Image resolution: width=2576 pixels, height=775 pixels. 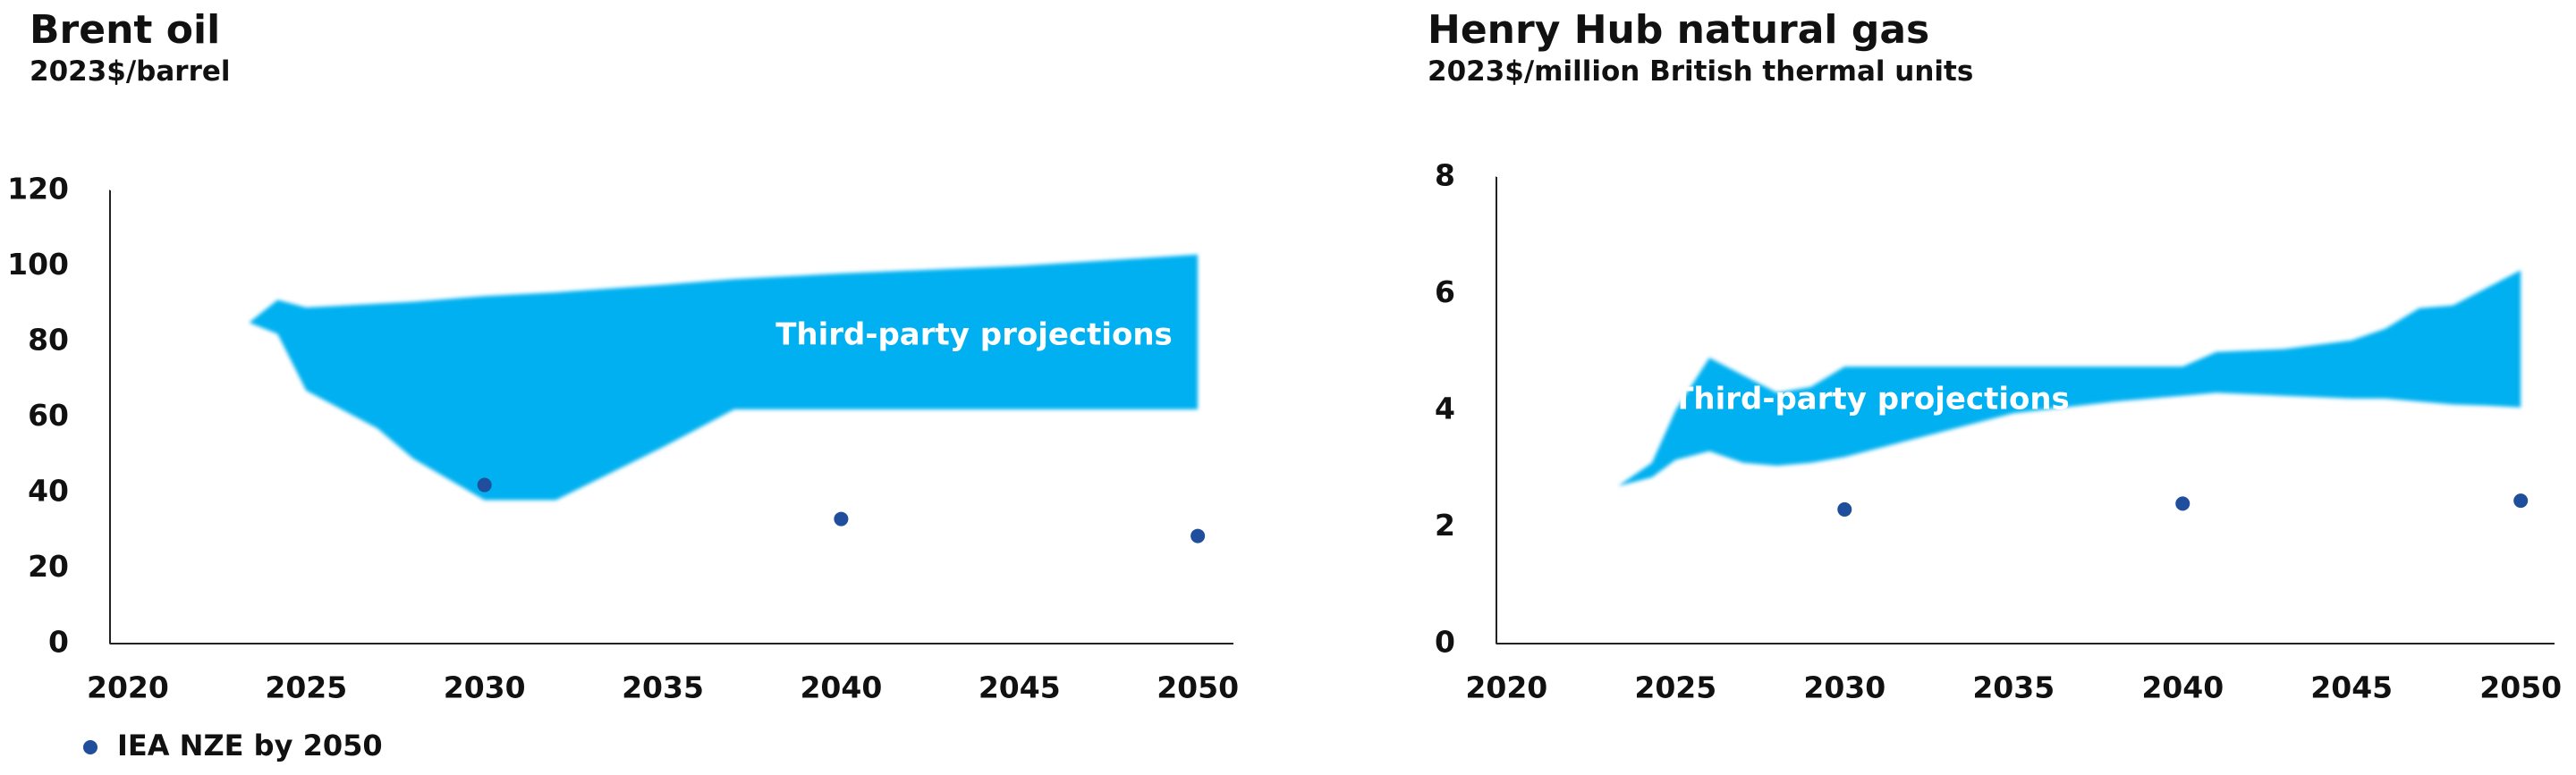 What do you see at coordinates (48, 566) in the screenshot?
I see `y-tick-label: 20` at bounding box center [48, 566].